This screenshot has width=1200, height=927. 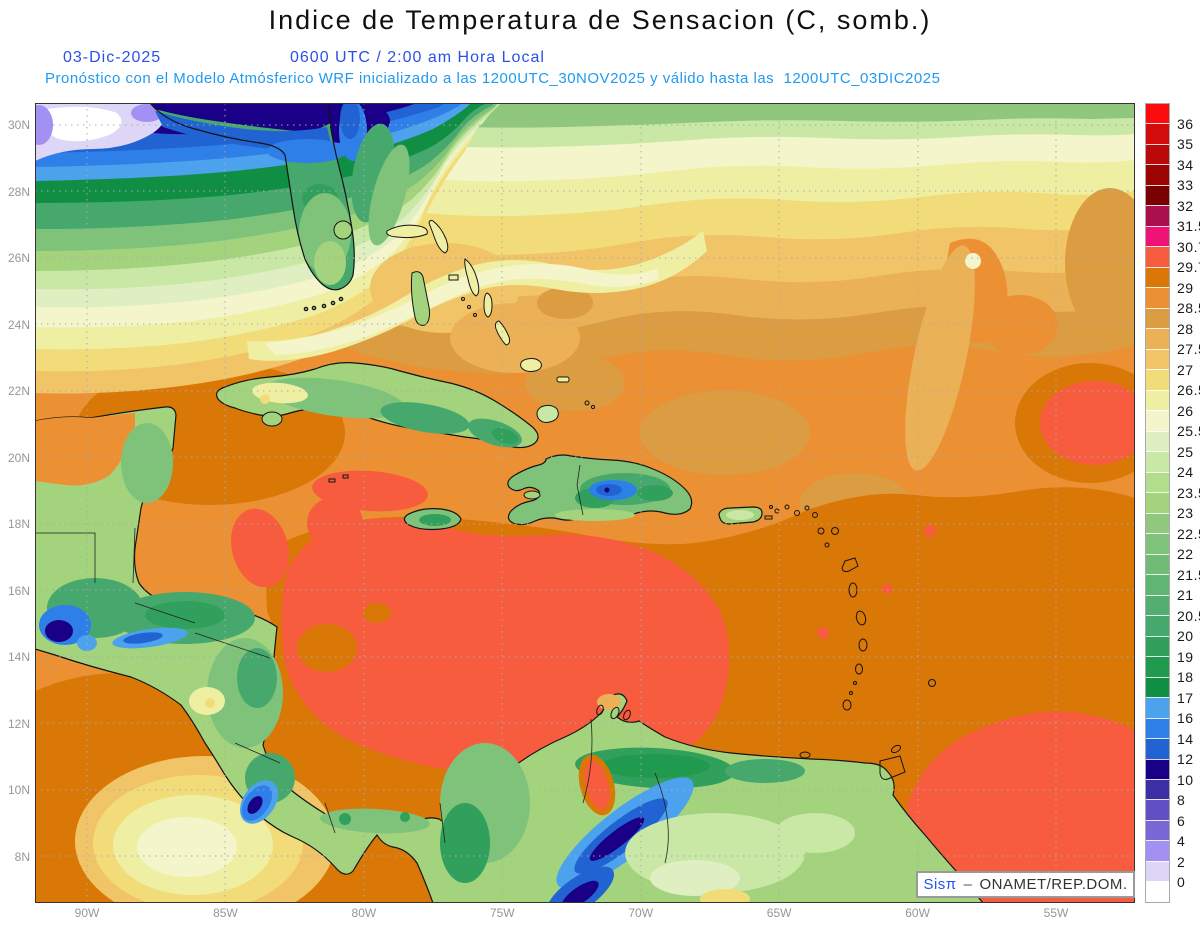 I want to click on puerto-rico-island, so click(x=745, y=515).